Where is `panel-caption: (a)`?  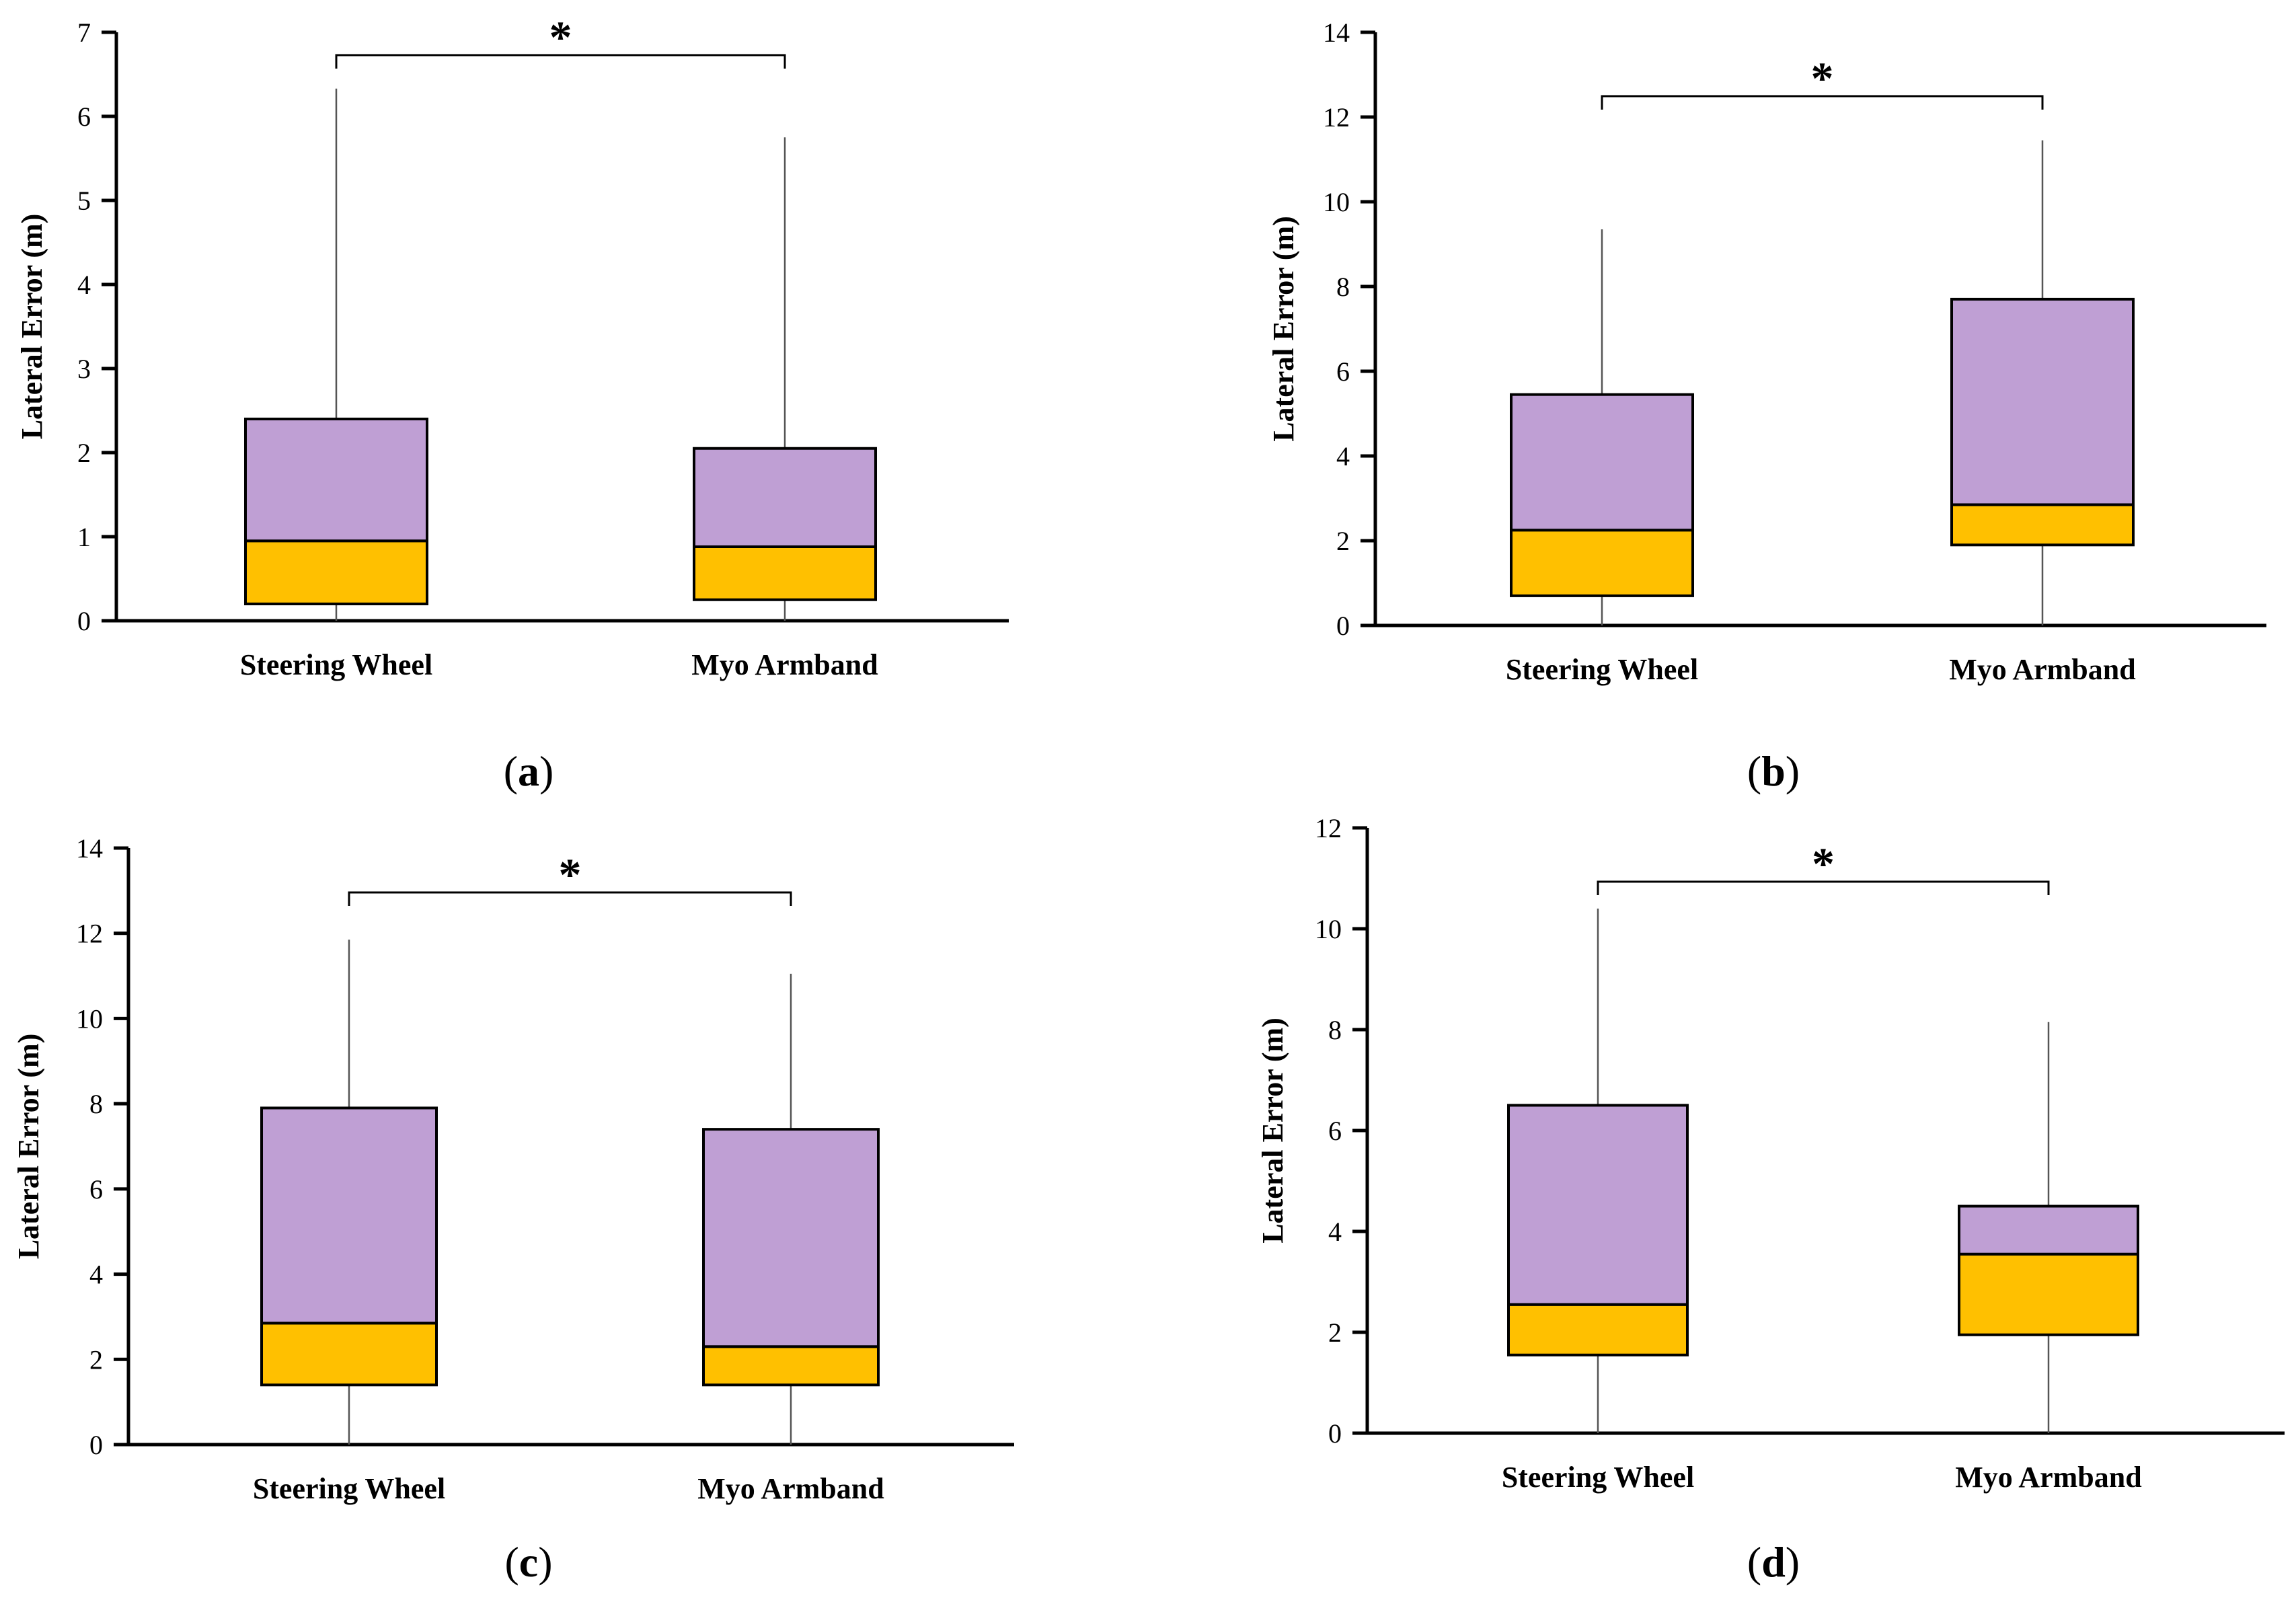
panel-caption: (a) is located at coordinates (529, 771).